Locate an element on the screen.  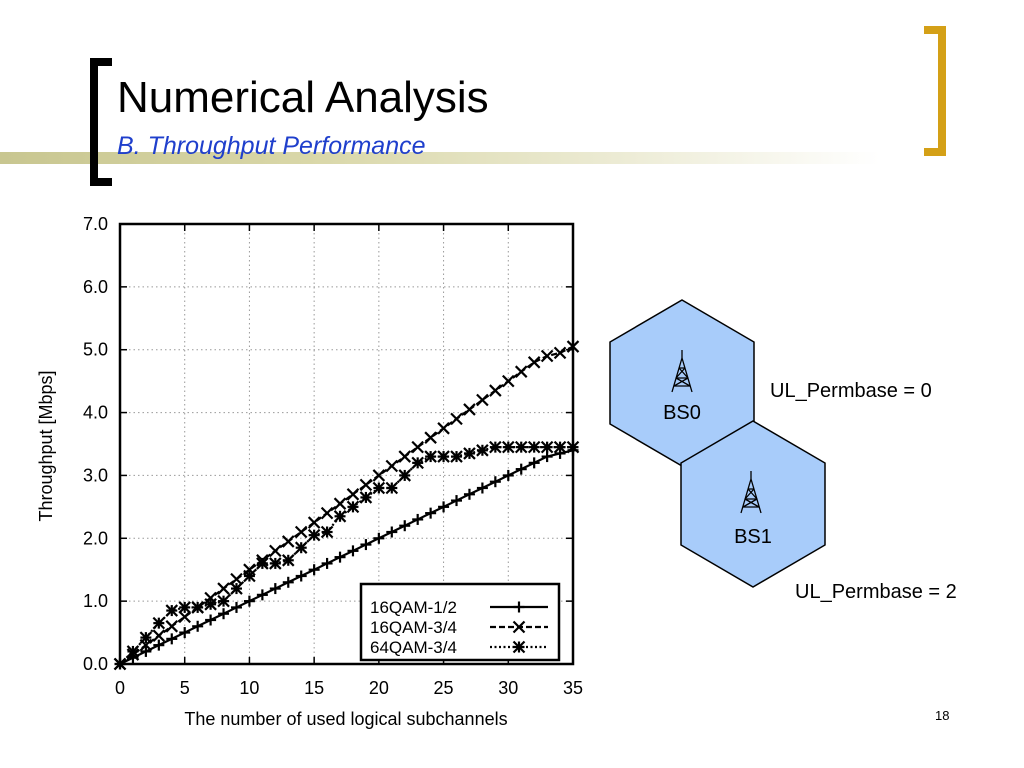
x-tick-label: 35 is located at coordinates (573, 688).